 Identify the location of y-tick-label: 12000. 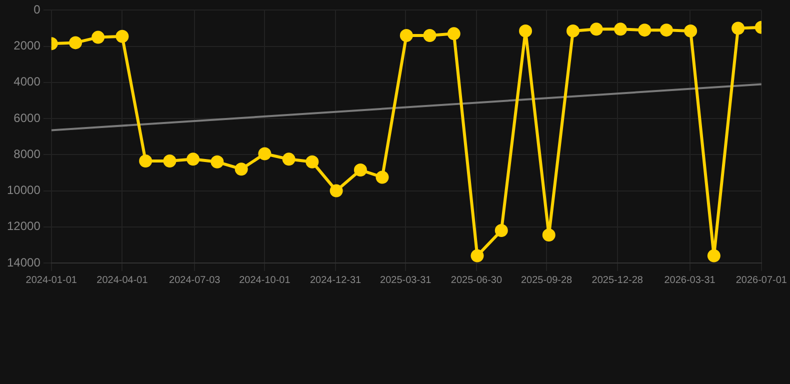
(23, 226).